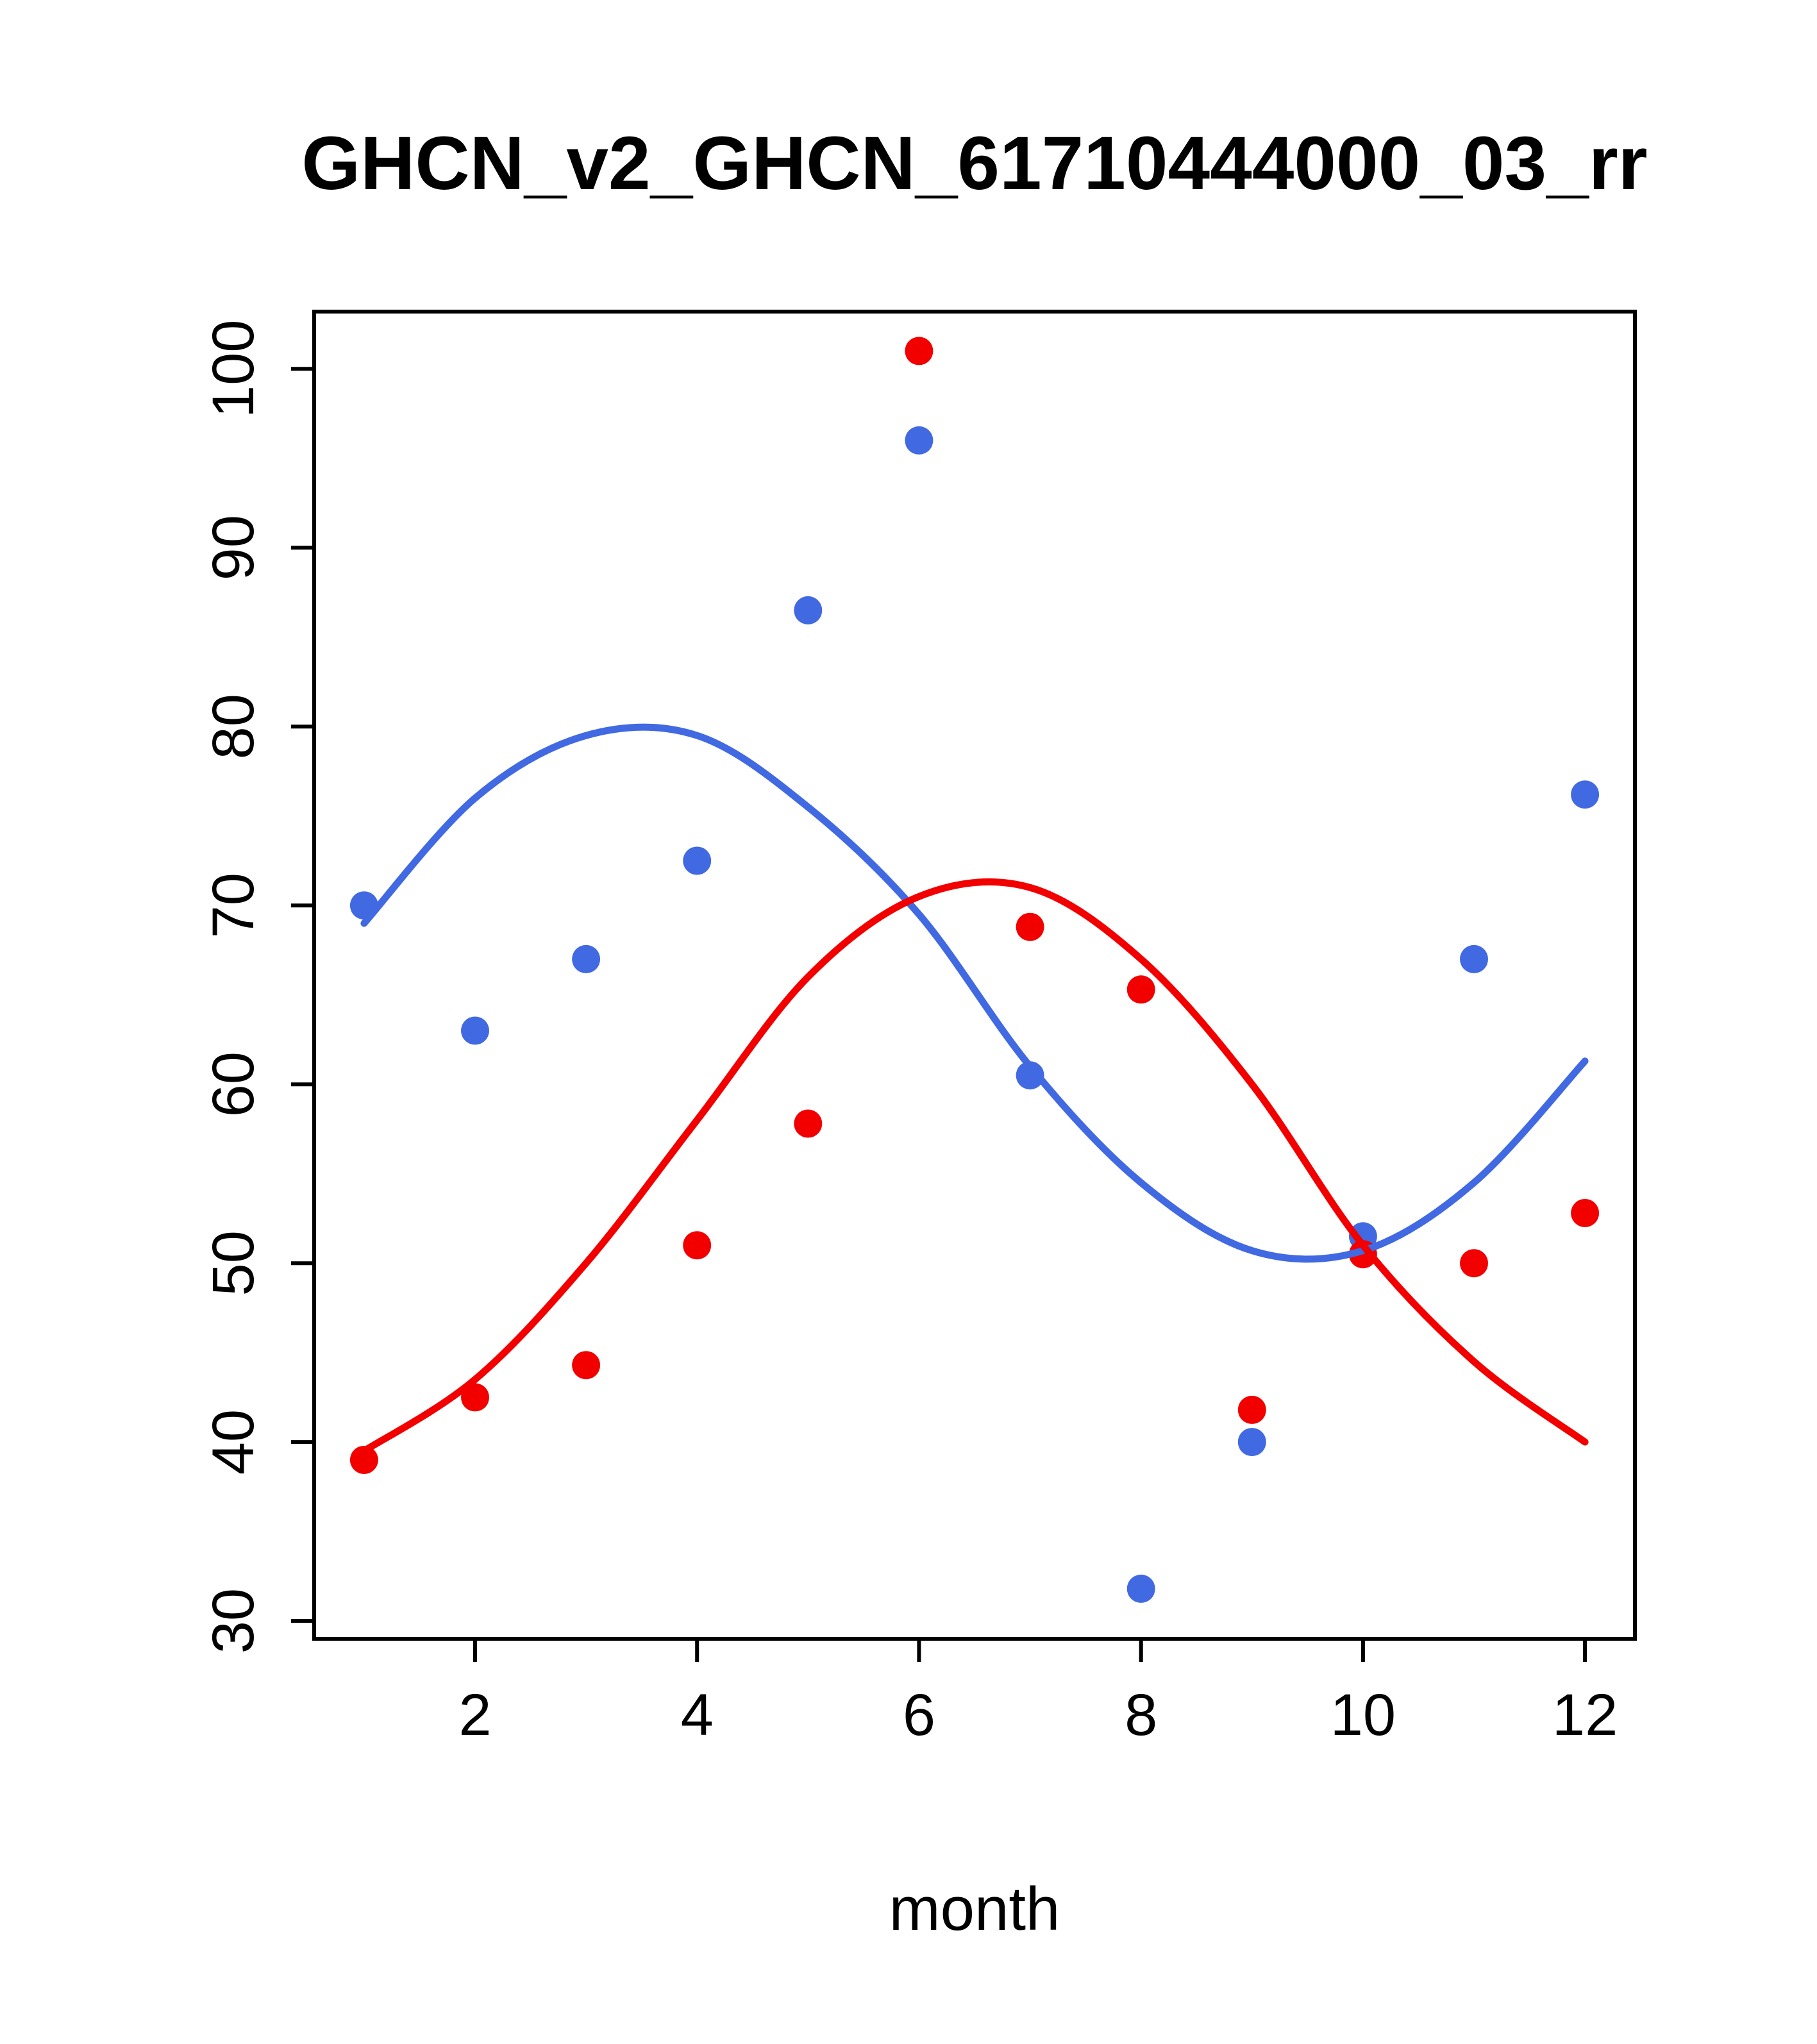 Image resolution: width=1817 pixels, height=2044 pixels. Describe the element at coordinates (234, 1621) in the screenshot. I see `y-tick-label: 30` at that location.